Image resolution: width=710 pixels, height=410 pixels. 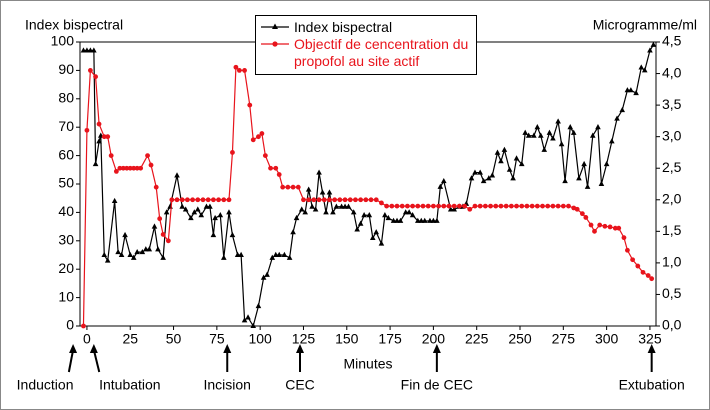 What do you see at coordinates (45, 385) in the screenshot?
I see `annotation-label: Induction` at bounding box center [45, 385].